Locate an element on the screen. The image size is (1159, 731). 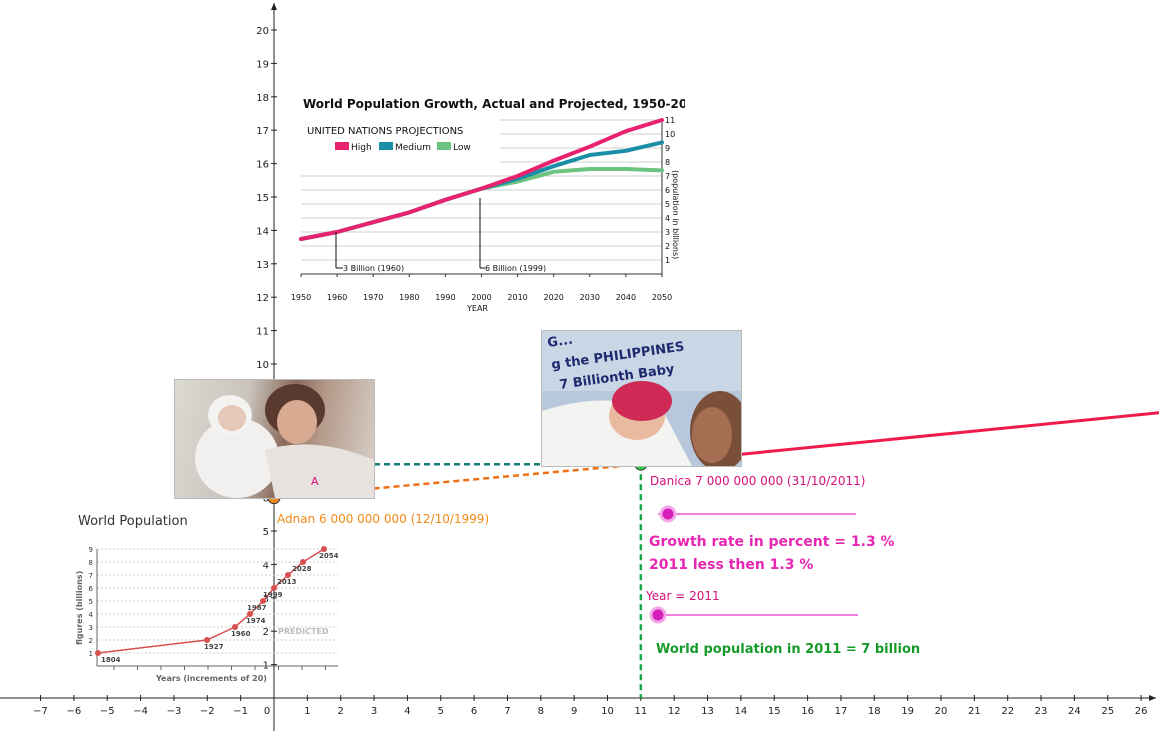
x-tick-label: −3 is located at coordinates (174, 711).